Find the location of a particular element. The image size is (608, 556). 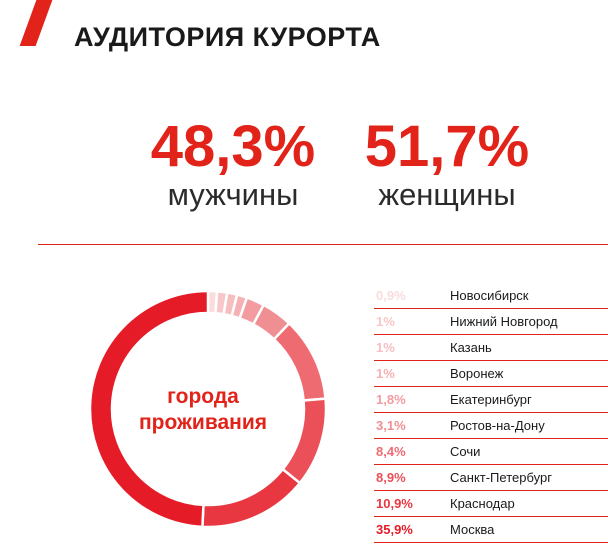

legend-value: 8,4% is located at coordinates (391, 451).